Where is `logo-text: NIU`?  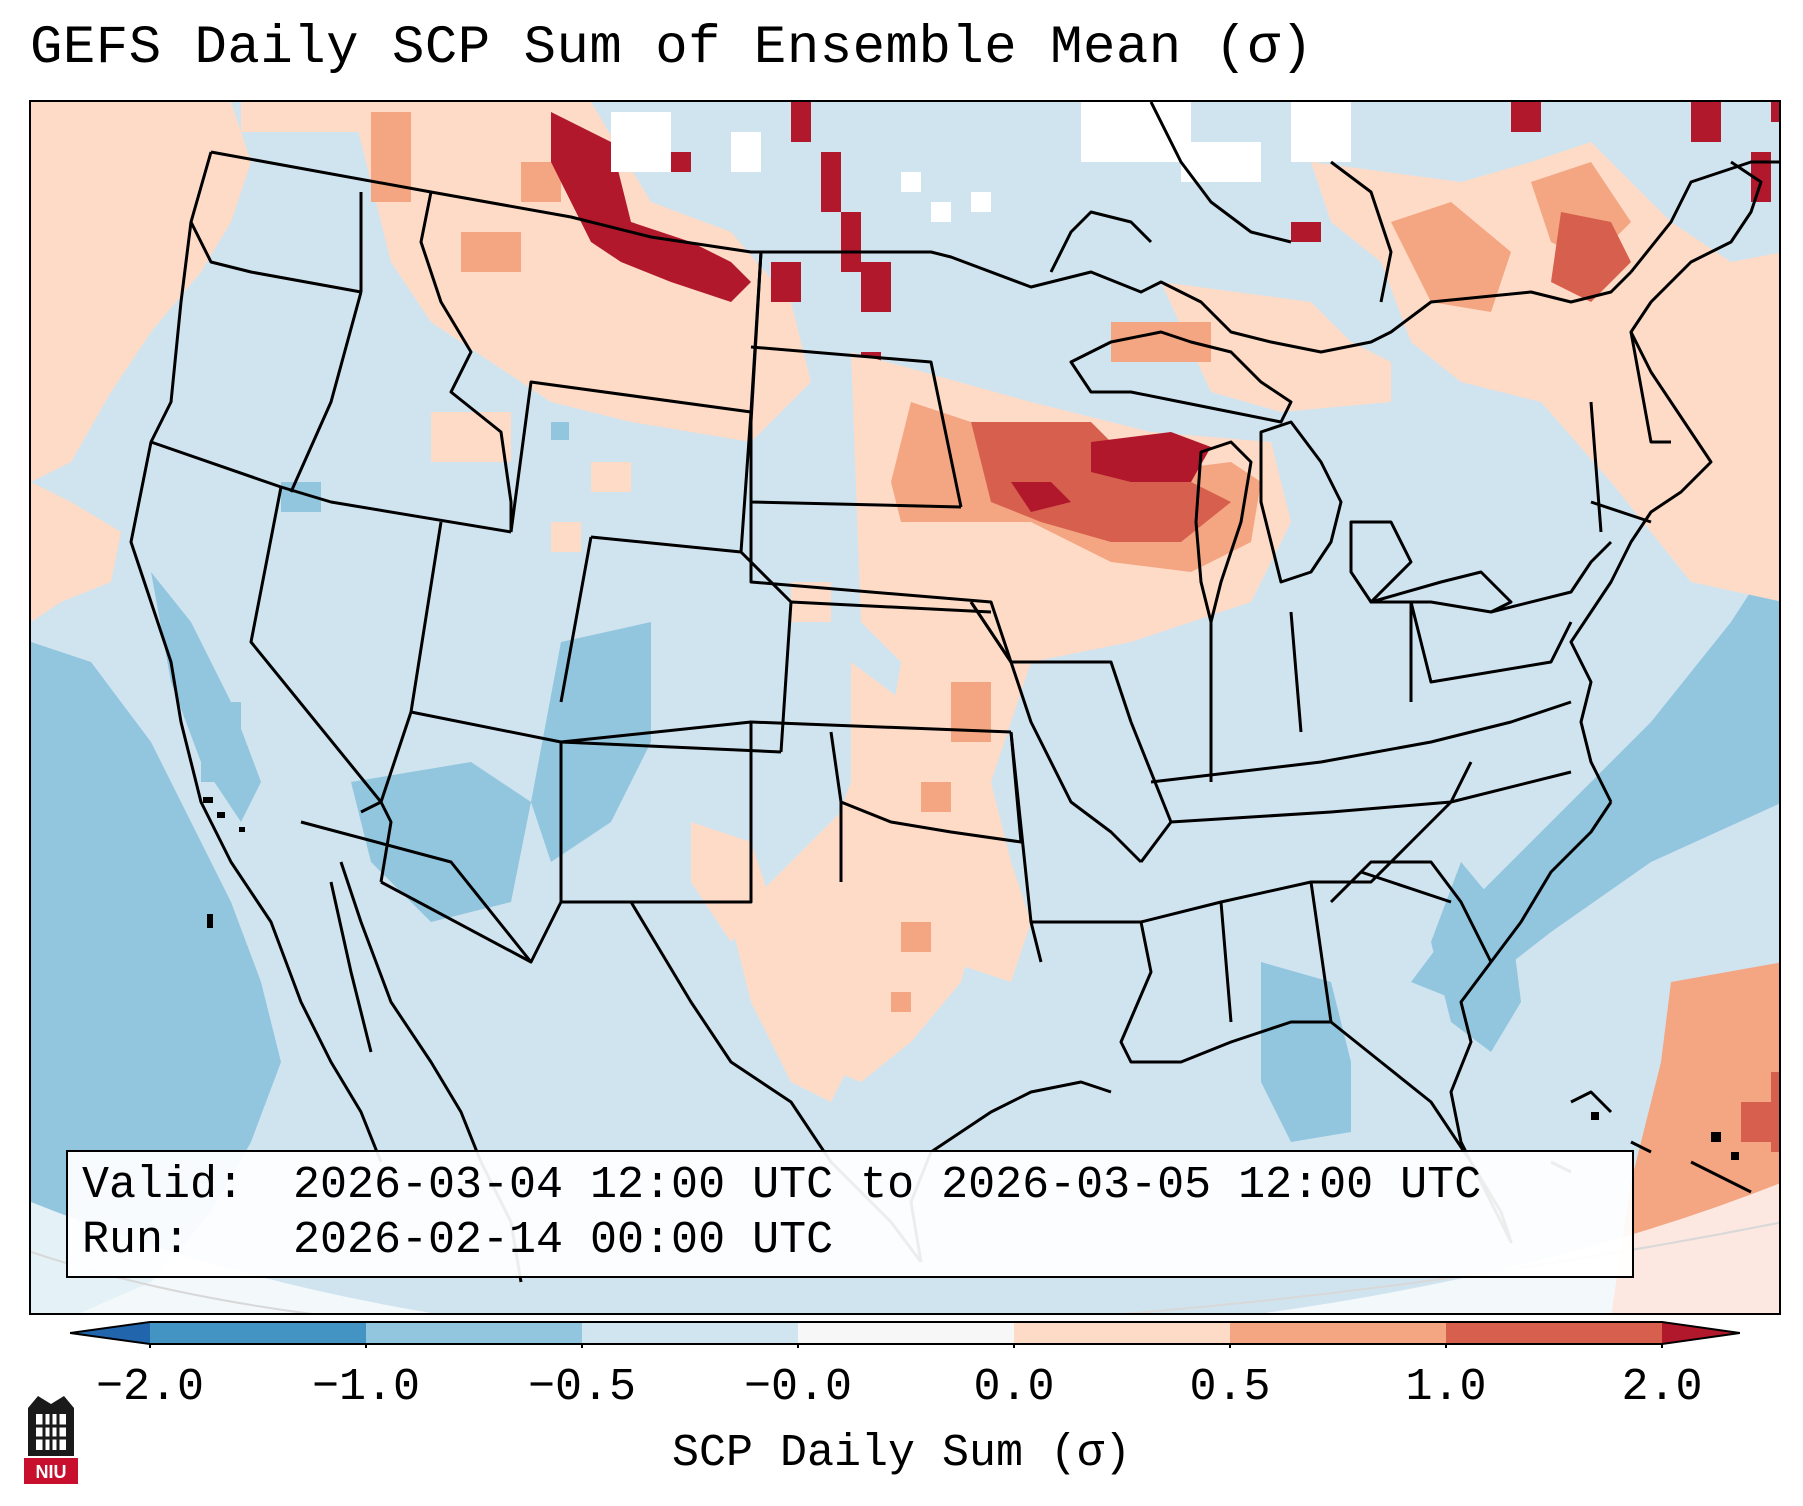 logo-text: NIU is located at coordinates (51, 1472).